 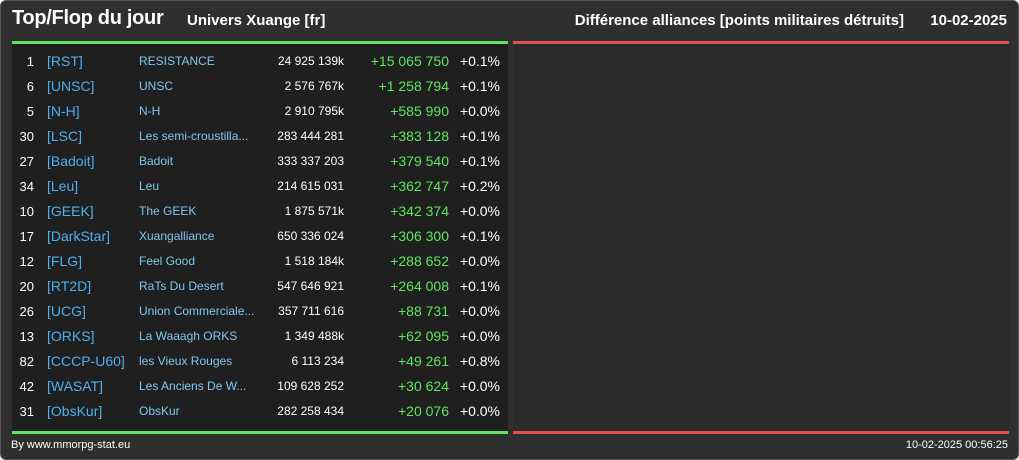 What do you see at coordinates (63, 111) in the screenshot?
I see `alliance-tag-link: [N-H]` at bounding box center [63, 111].